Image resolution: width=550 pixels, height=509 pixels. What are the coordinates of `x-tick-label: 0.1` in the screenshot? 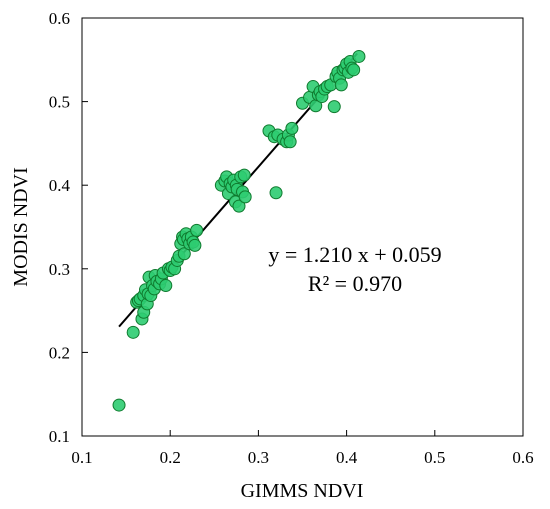 It's located at (81, 457).